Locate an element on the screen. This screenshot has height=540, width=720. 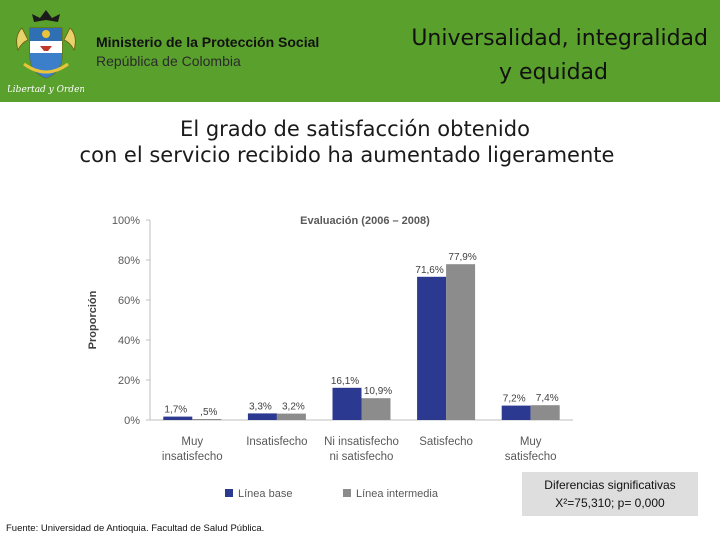
y-tick-label: 60% is located at coordinates (129, 301).